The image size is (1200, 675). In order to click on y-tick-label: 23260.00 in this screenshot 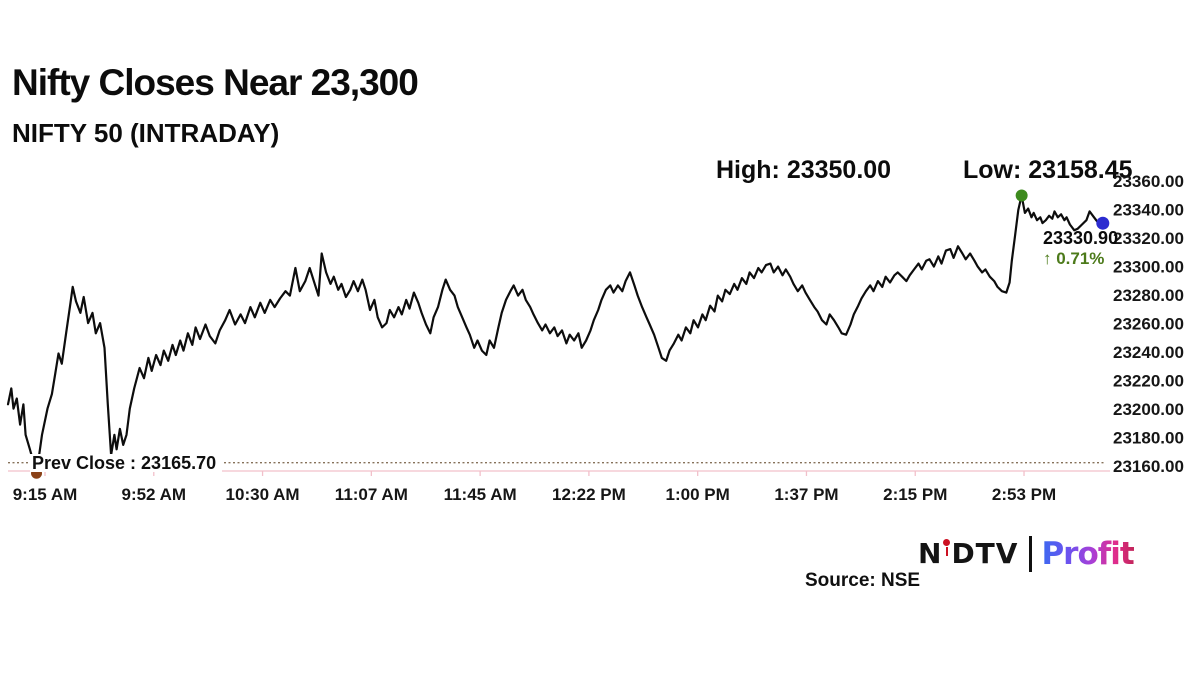, I will do `click(1148, 324)`.